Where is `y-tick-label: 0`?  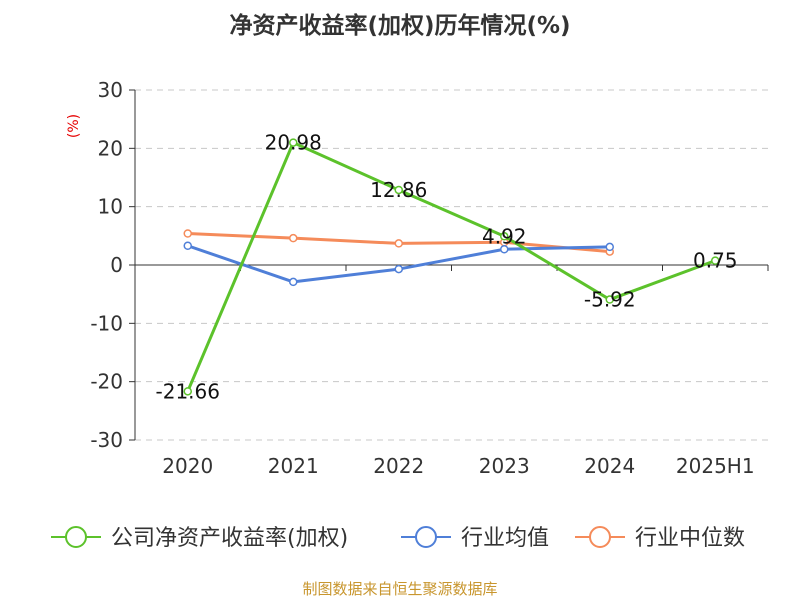 y-tick-label: 0 is located at coordinates (116, 265).